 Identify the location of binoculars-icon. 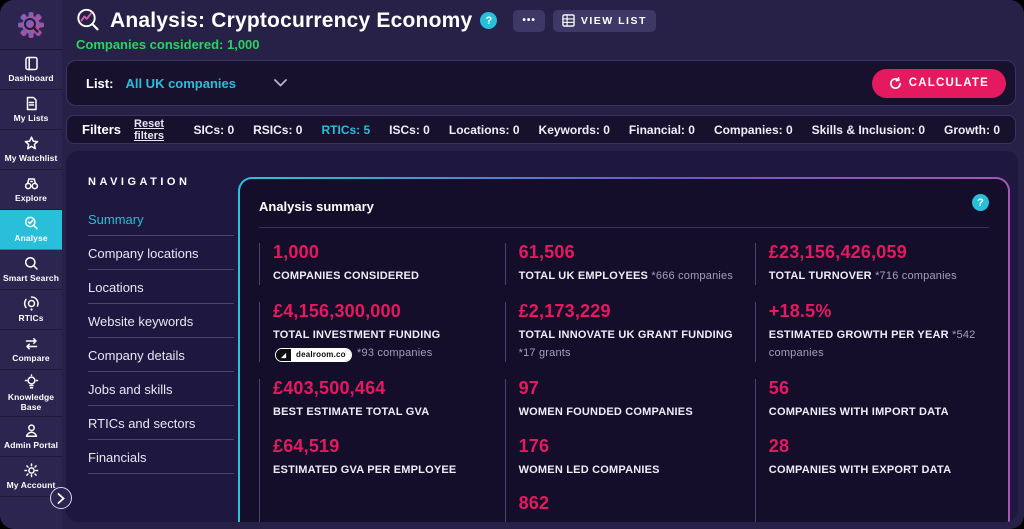
(31, 183).